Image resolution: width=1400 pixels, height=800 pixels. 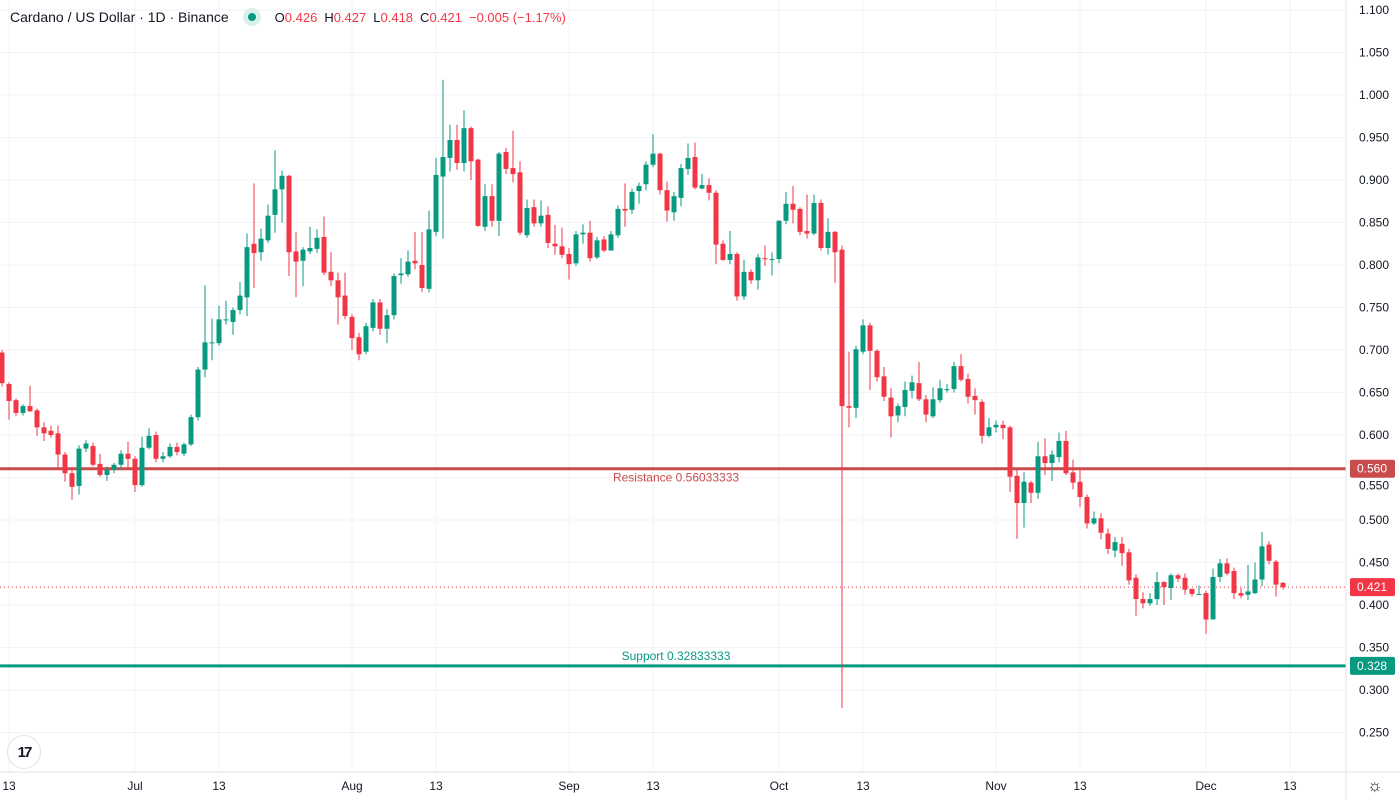 I want to click on last-price-tag-text: 0.421, so click(x=1372, y=587).